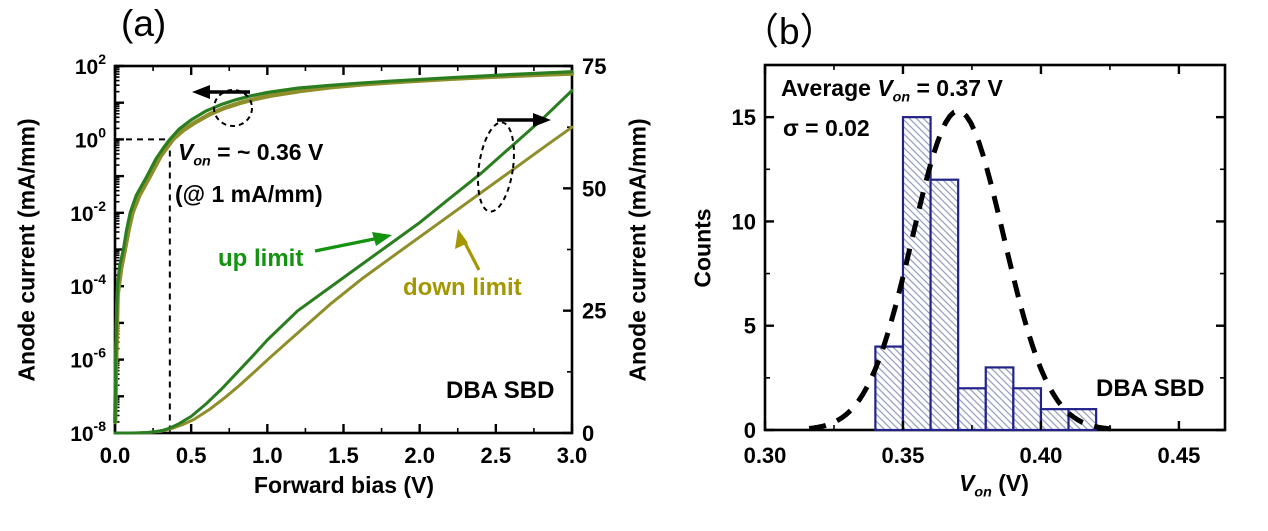 This screenshot has width=1268, height=531. Describe the element at coordinates (26, 250) in the screenshot. I see `panel-a-left-axis-title: Anode current (mA/mm)` at that location.